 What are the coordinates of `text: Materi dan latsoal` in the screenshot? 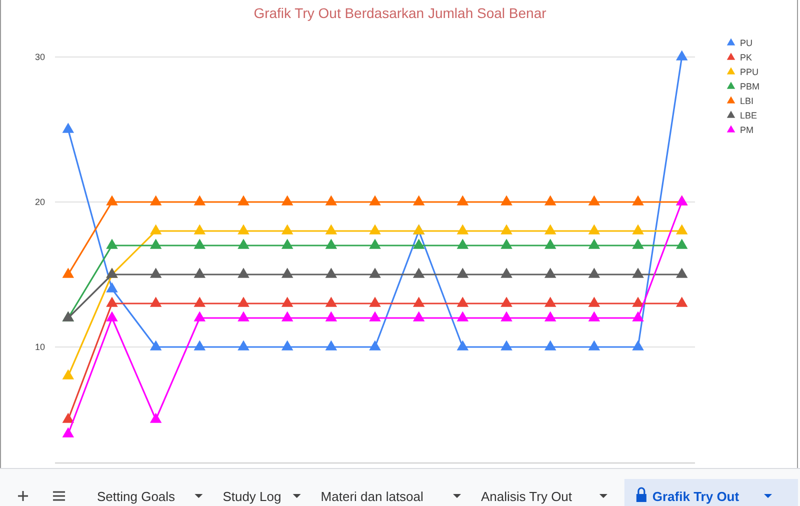 It's located at (372, 496).